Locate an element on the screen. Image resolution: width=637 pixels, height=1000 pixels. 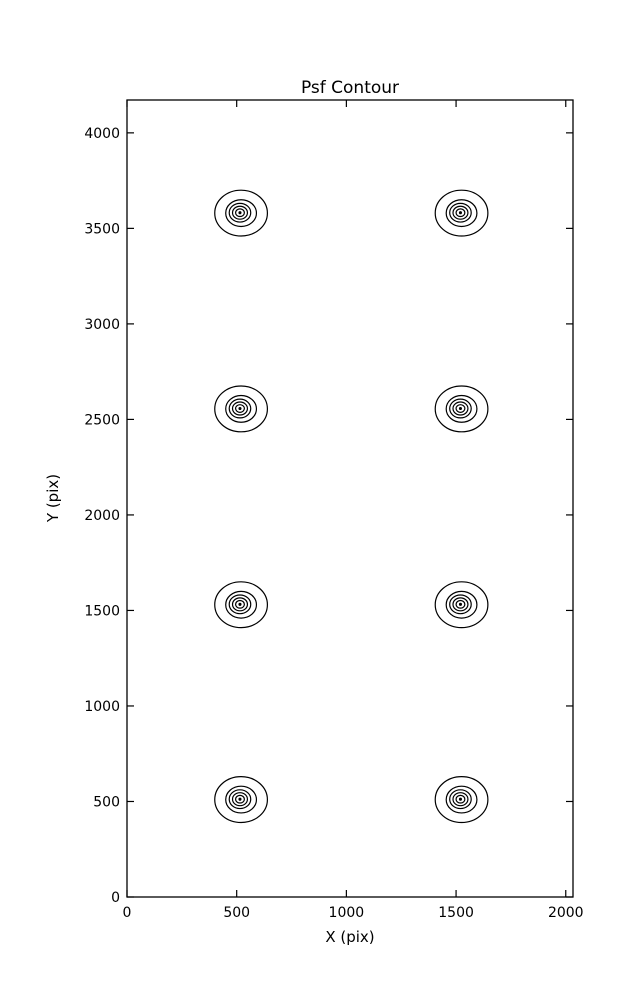
y-tick-label: 500 is located at coordinates (106, 802).